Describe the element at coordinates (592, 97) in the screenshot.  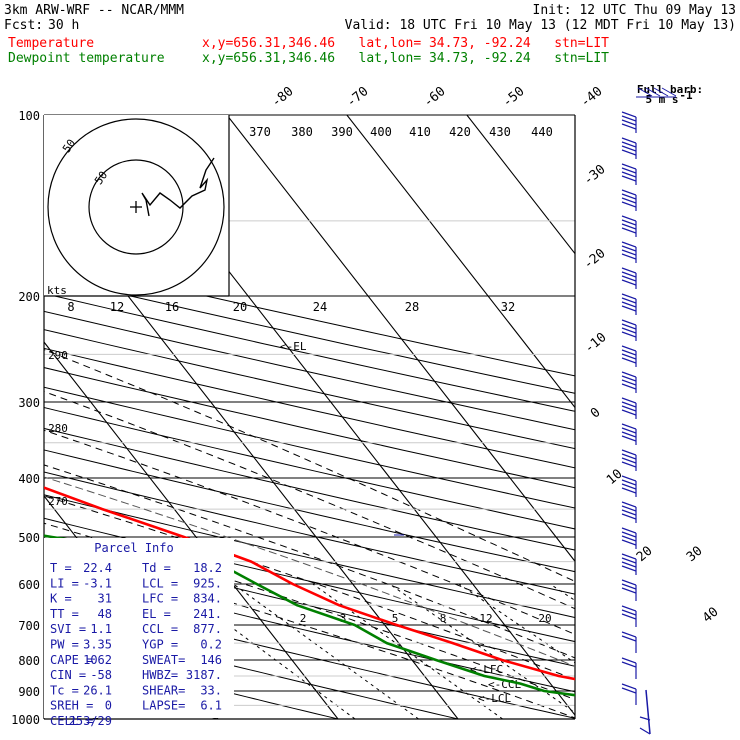
I see `isotherm-tick-label: -40` at that location.